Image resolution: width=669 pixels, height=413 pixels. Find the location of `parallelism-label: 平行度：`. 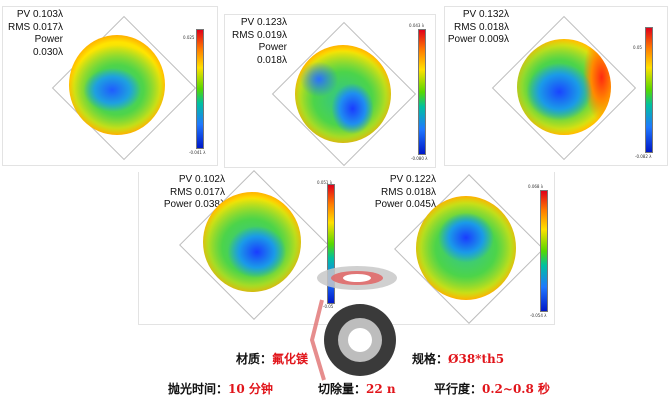

parallelism-label: 平行度： is located at coordinates (458, 389).